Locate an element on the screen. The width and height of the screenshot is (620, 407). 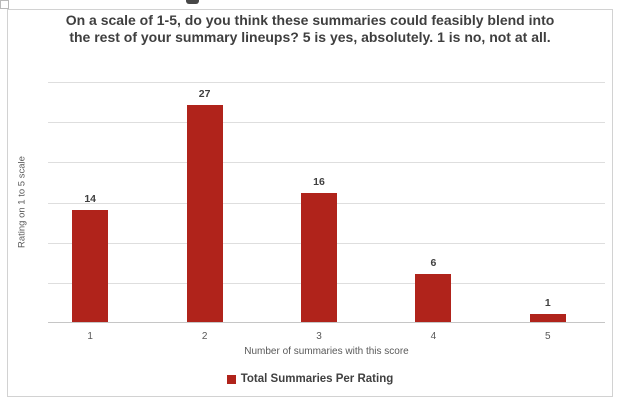
x-tick-label-5: 5 is located at coordinates (548, 336).